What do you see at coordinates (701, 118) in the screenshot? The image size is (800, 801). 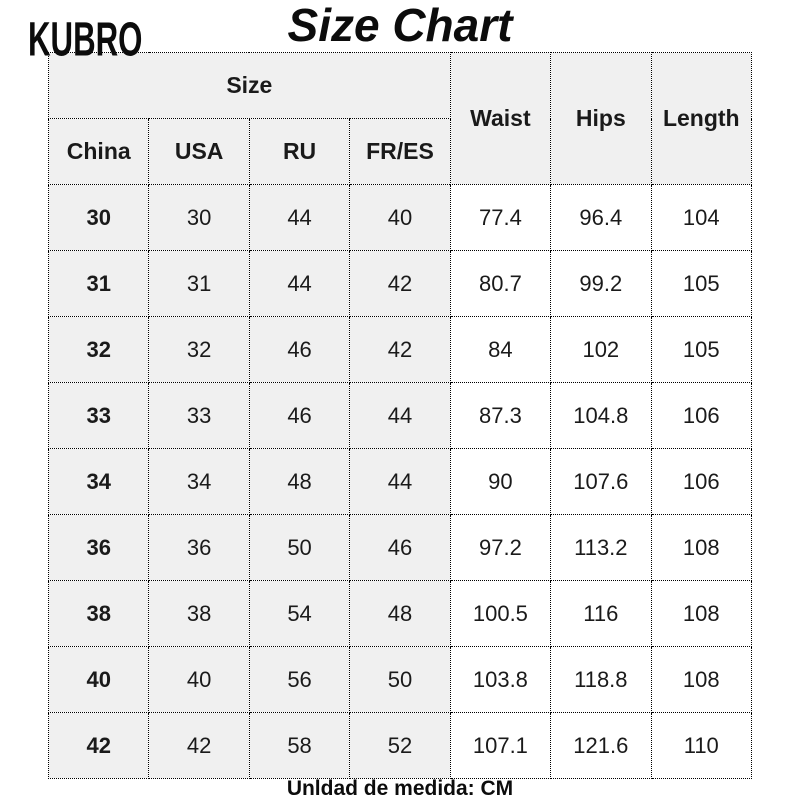 I see `column-header-length: Length` at bounding box center [701, 118].